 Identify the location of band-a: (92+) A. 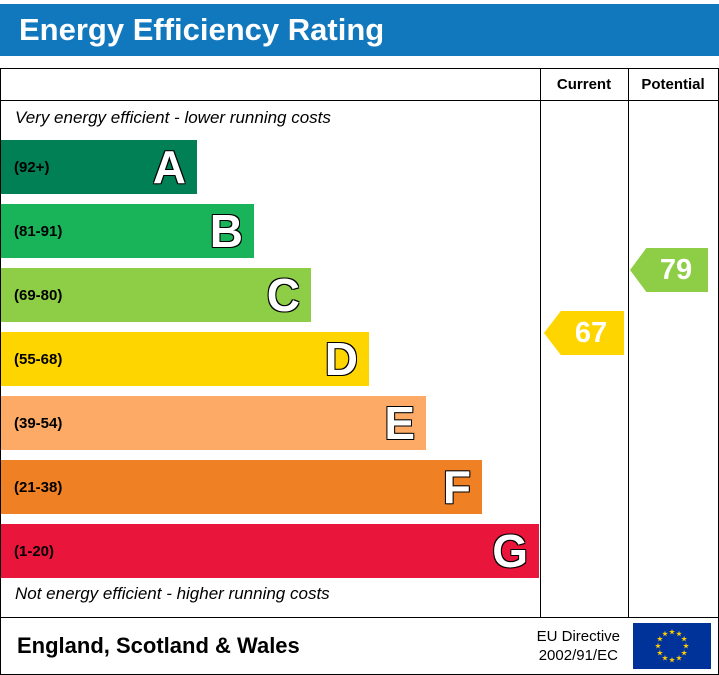
(99, 167).